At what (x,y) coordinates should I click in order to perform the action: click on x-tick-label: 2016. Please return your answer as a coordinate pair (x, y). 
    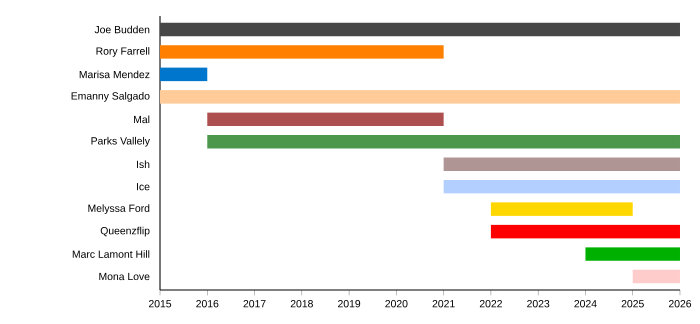
    Looking at the image, I should click on (207, 304).